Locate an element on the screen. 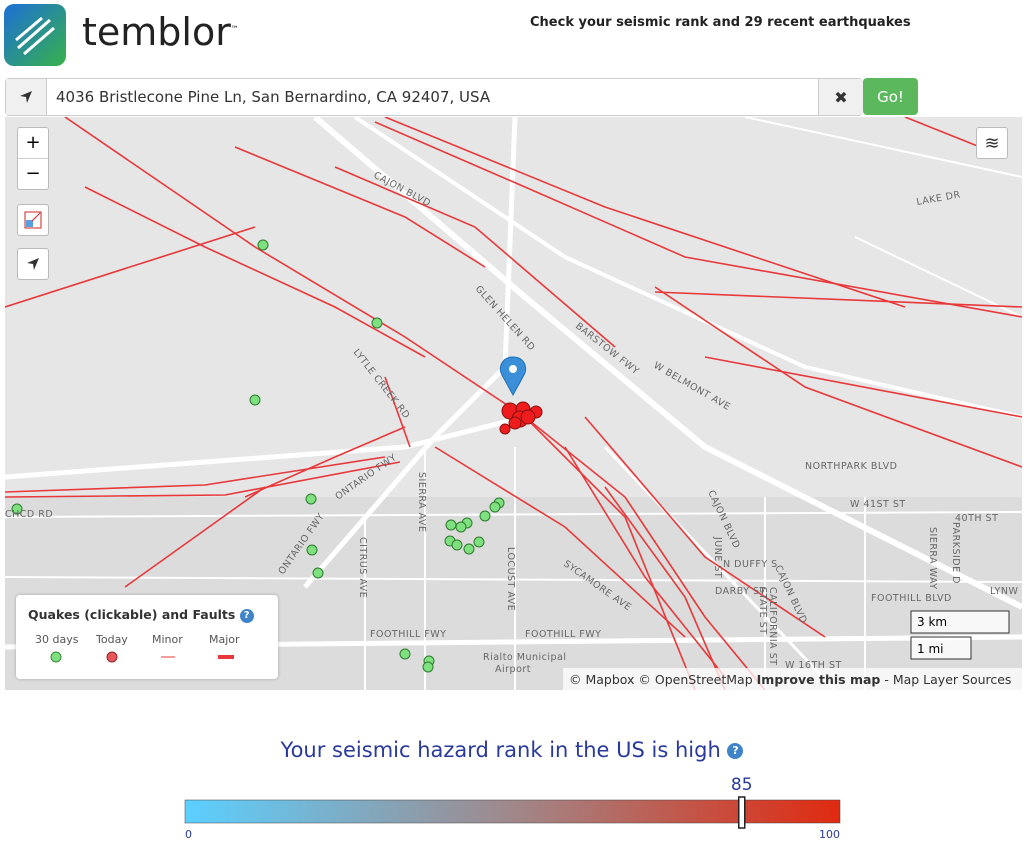  gauge-min: 0 is located at coordinates (188, 834).